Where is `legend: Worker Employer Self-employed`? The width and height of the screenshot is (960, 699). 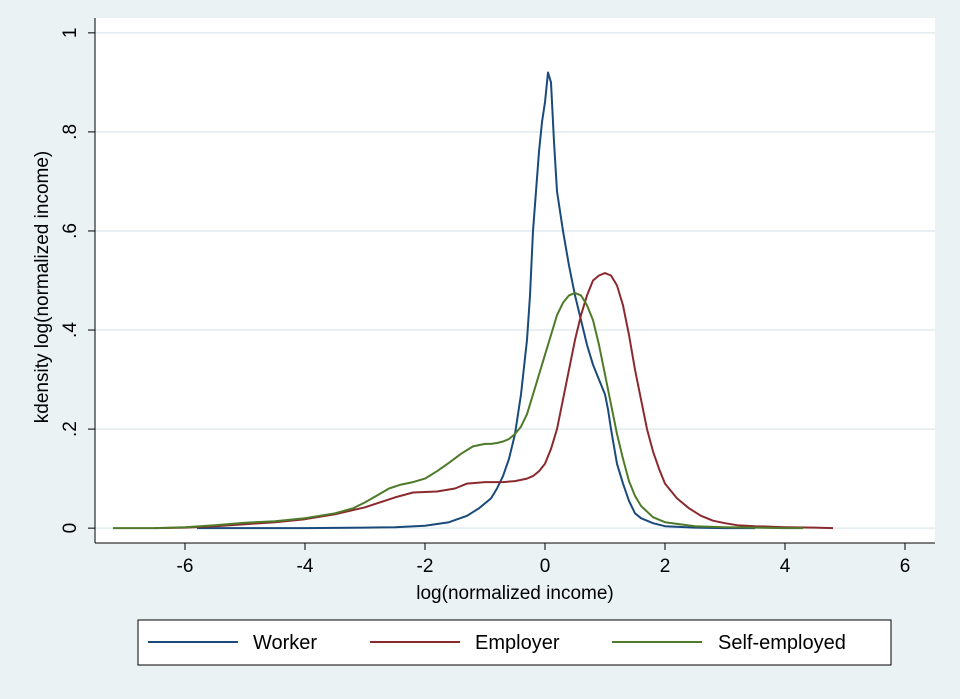
legend: Worker Employer Self-employed is located at coordinates (514, 642).